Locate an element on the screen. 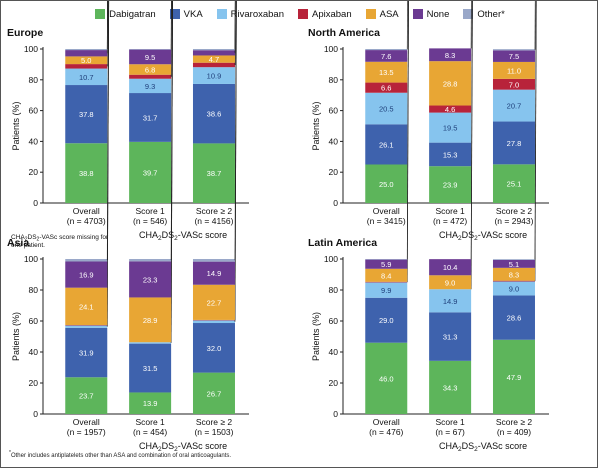 This screenshot has width=600, height=470. data-label: 29.0 is located at coordinates (386, 320).